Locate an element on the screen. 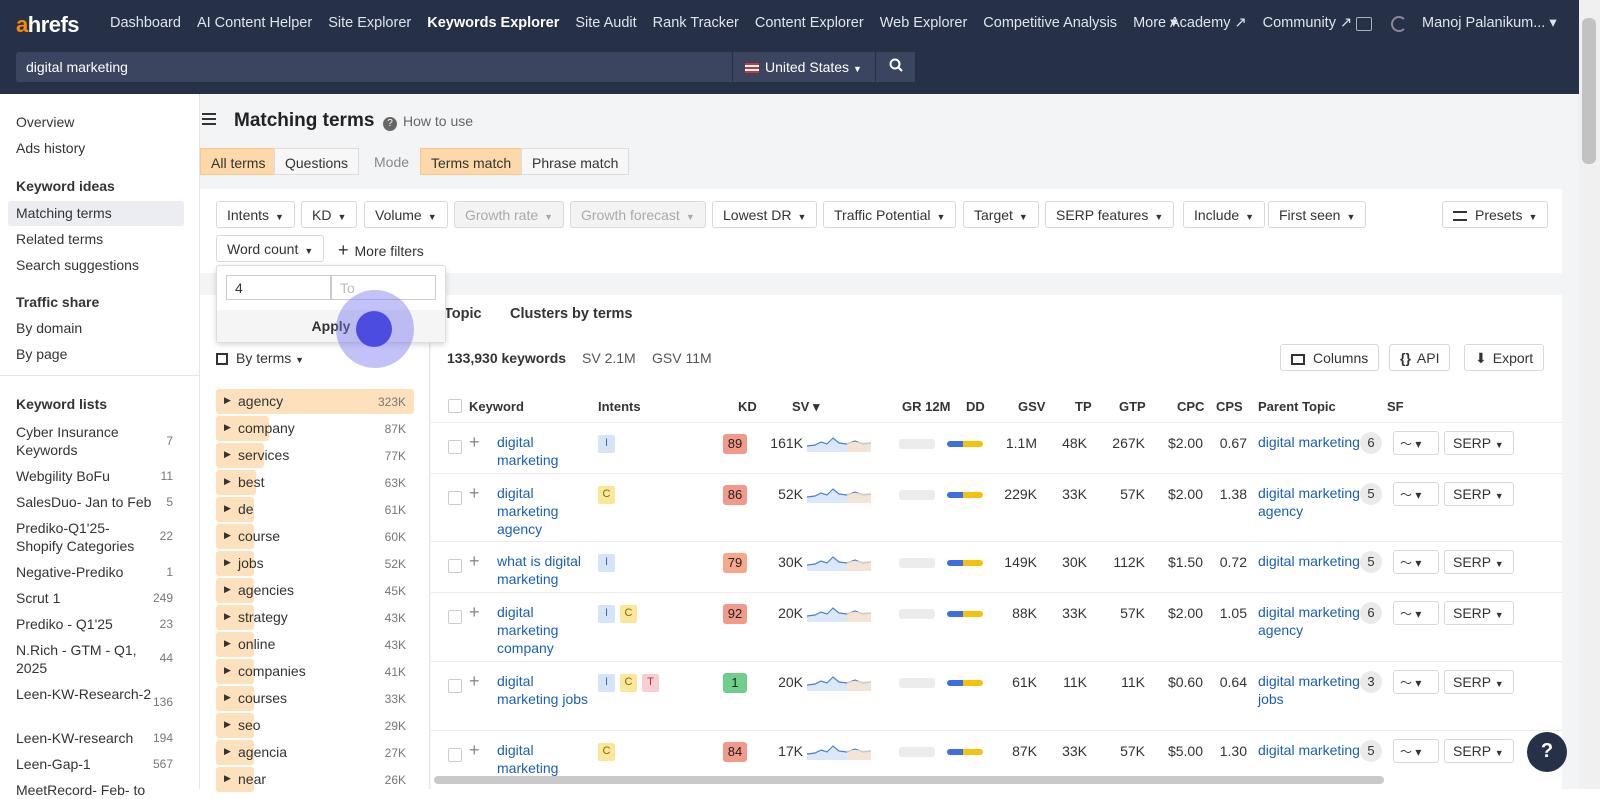 Image resolution: width=1600 pixels, height=799 pixels. term-item: ▶ agency 323K is located at coordinates (315, 401).